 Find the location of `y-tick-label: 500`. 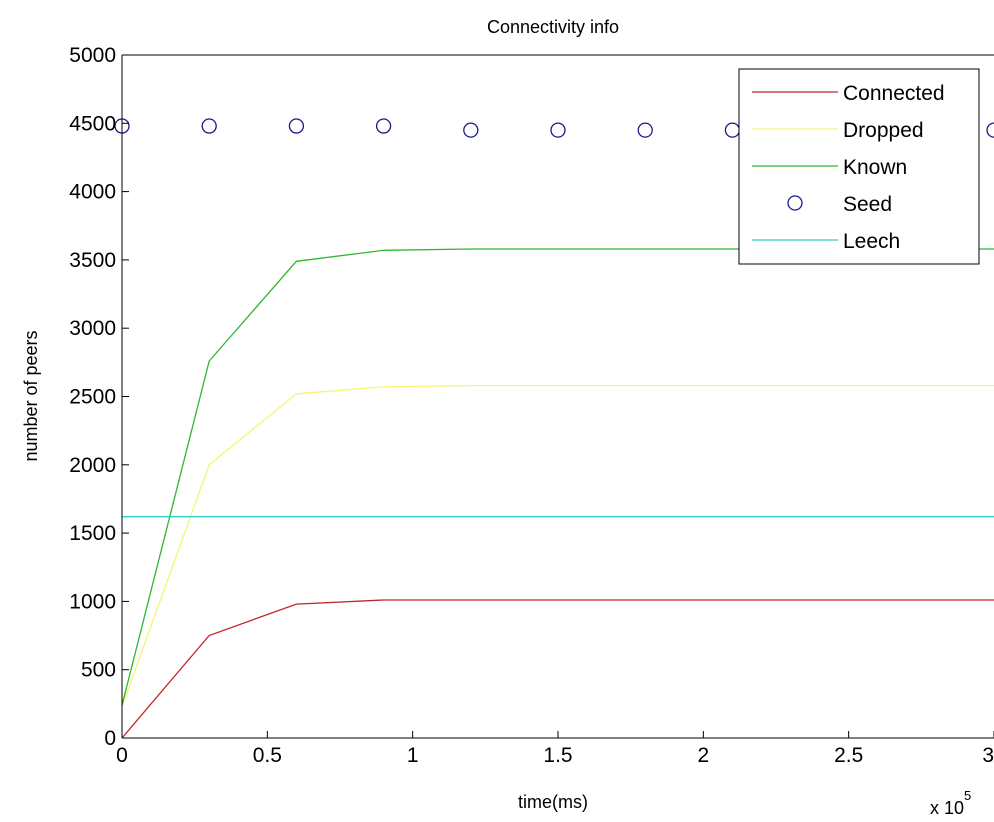

y-tick-label: 500 is located at coordinates (98, 670).